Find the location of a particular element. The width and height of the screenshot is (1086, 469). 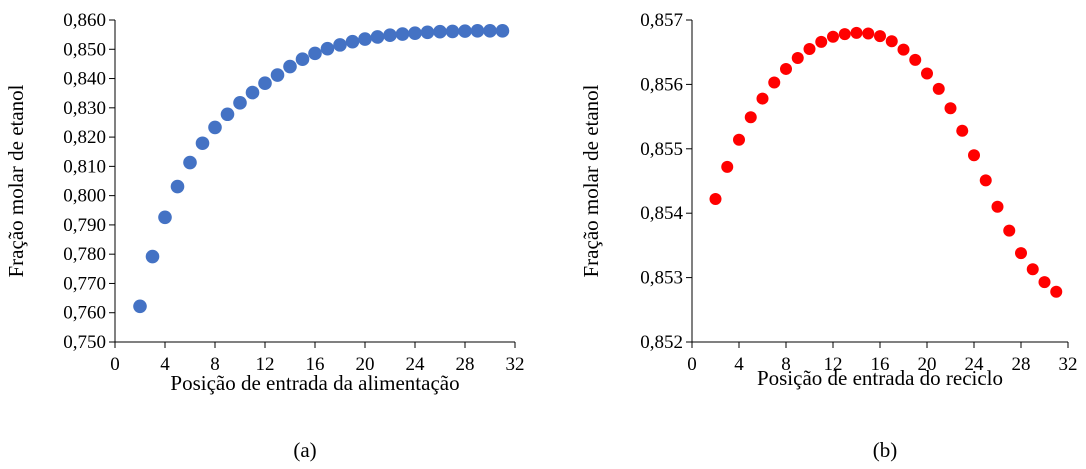

y-tick-label: 0,840 is located at coordinates (84, 79).